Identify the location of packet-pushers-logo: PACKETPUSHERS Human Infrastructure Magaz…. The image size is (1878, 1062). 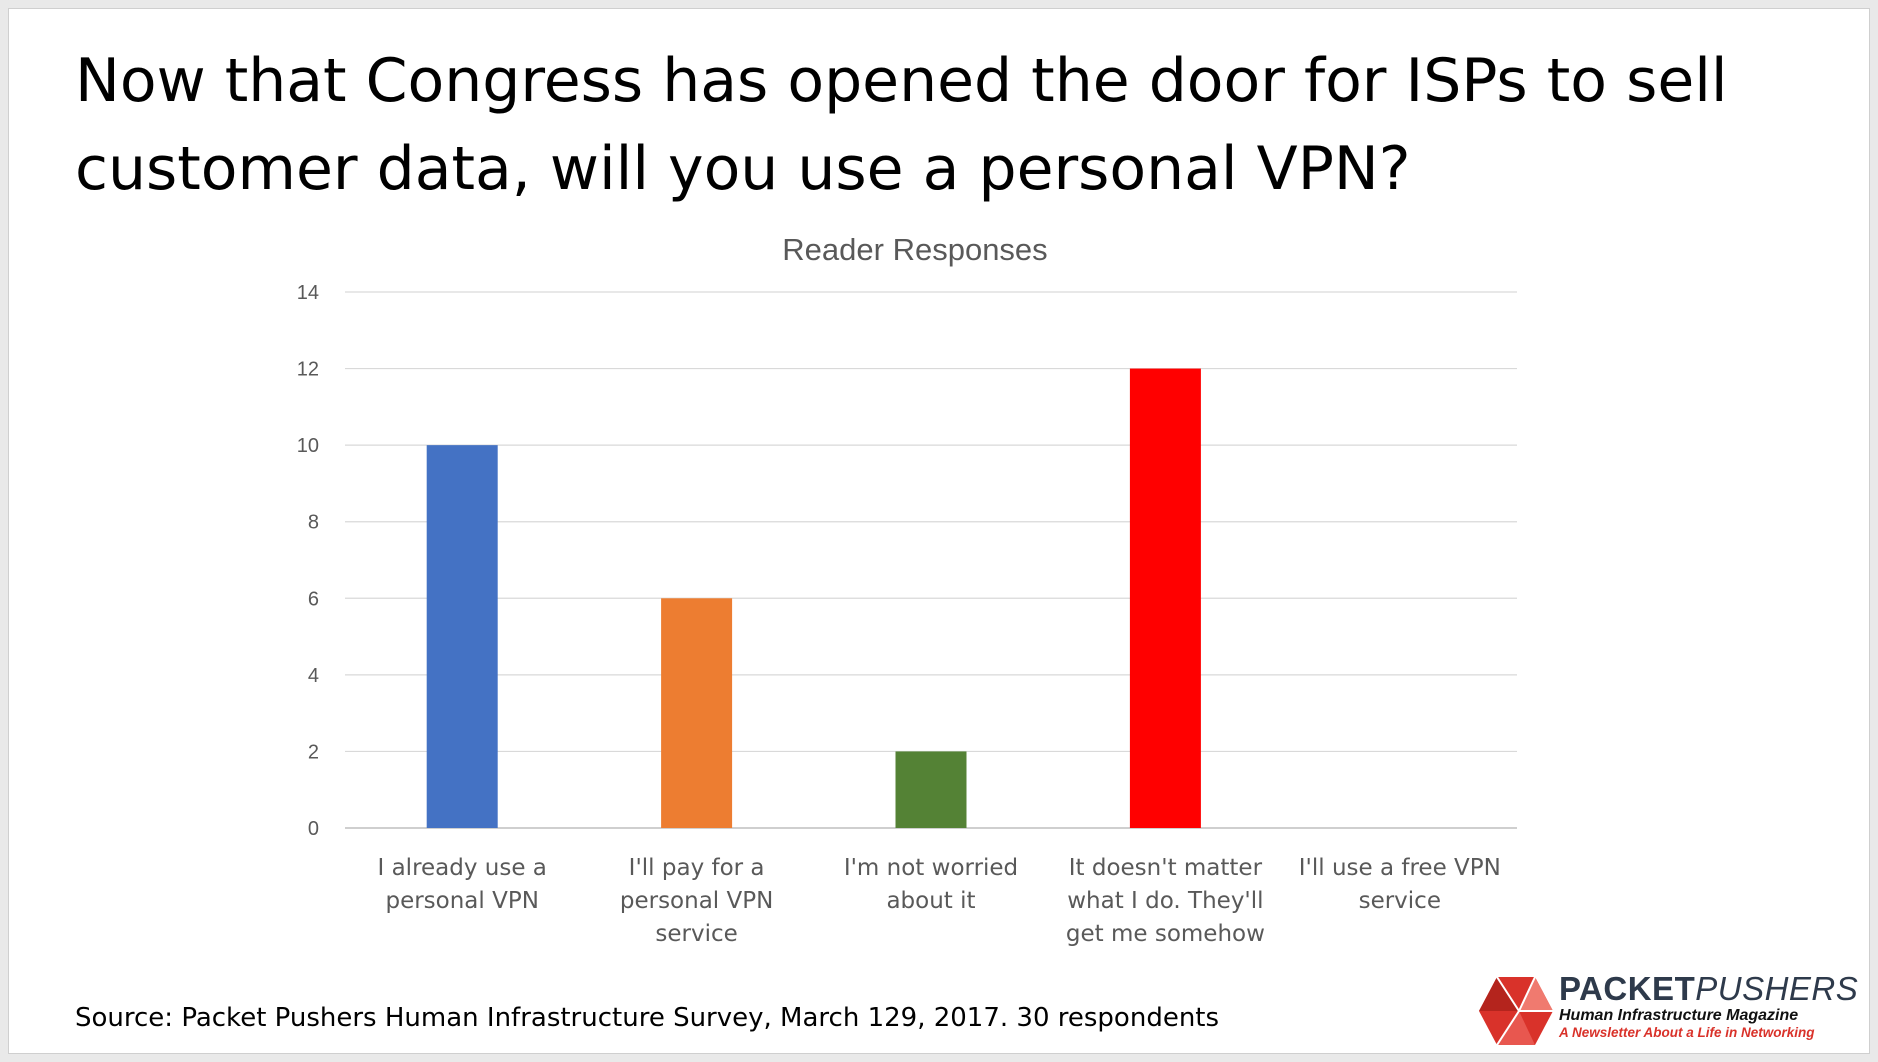
(1678, 1011).